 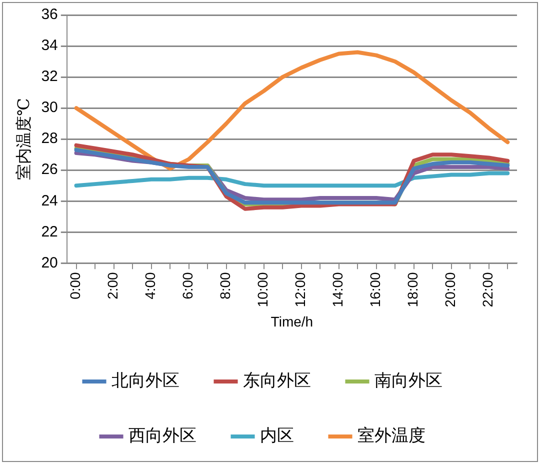 I want to click on y-tick-label: 32, so click(x=49, y=77).